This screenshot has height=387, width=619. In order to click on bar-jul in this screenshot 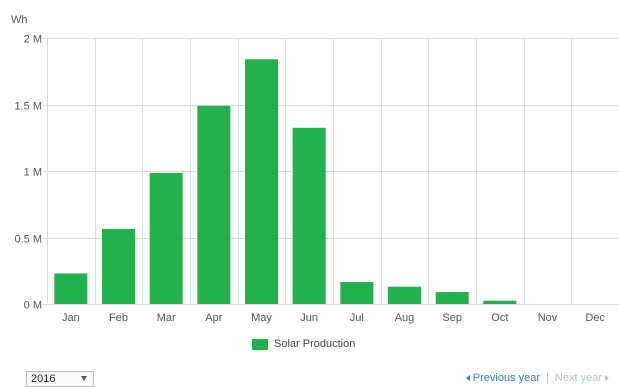, I will do `click(357, 293)`.